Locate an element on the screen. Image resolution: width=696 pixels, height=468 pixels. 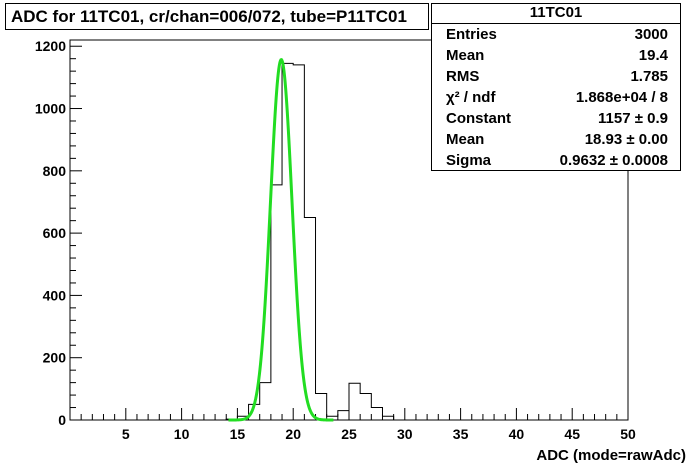
x-tick-label: 35 is located at coordinates (461, 434).